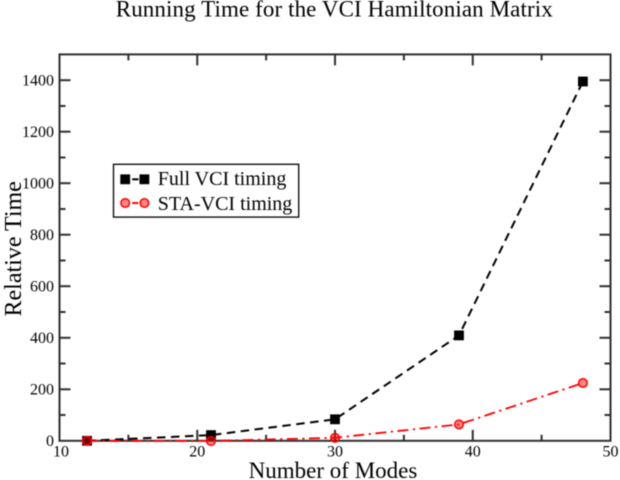 This screenshot has width=620, height=480. I want to click on svg-text: 1000, so click(38, 184).